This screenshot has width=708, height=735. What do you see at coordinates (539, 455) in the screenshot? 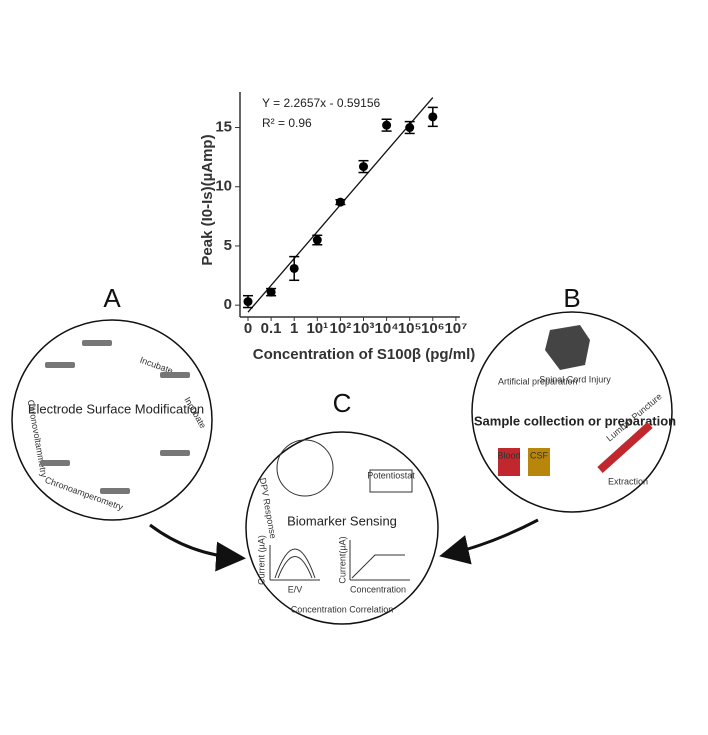
I see `step-label: CSF` at bounding box center [539, 455].